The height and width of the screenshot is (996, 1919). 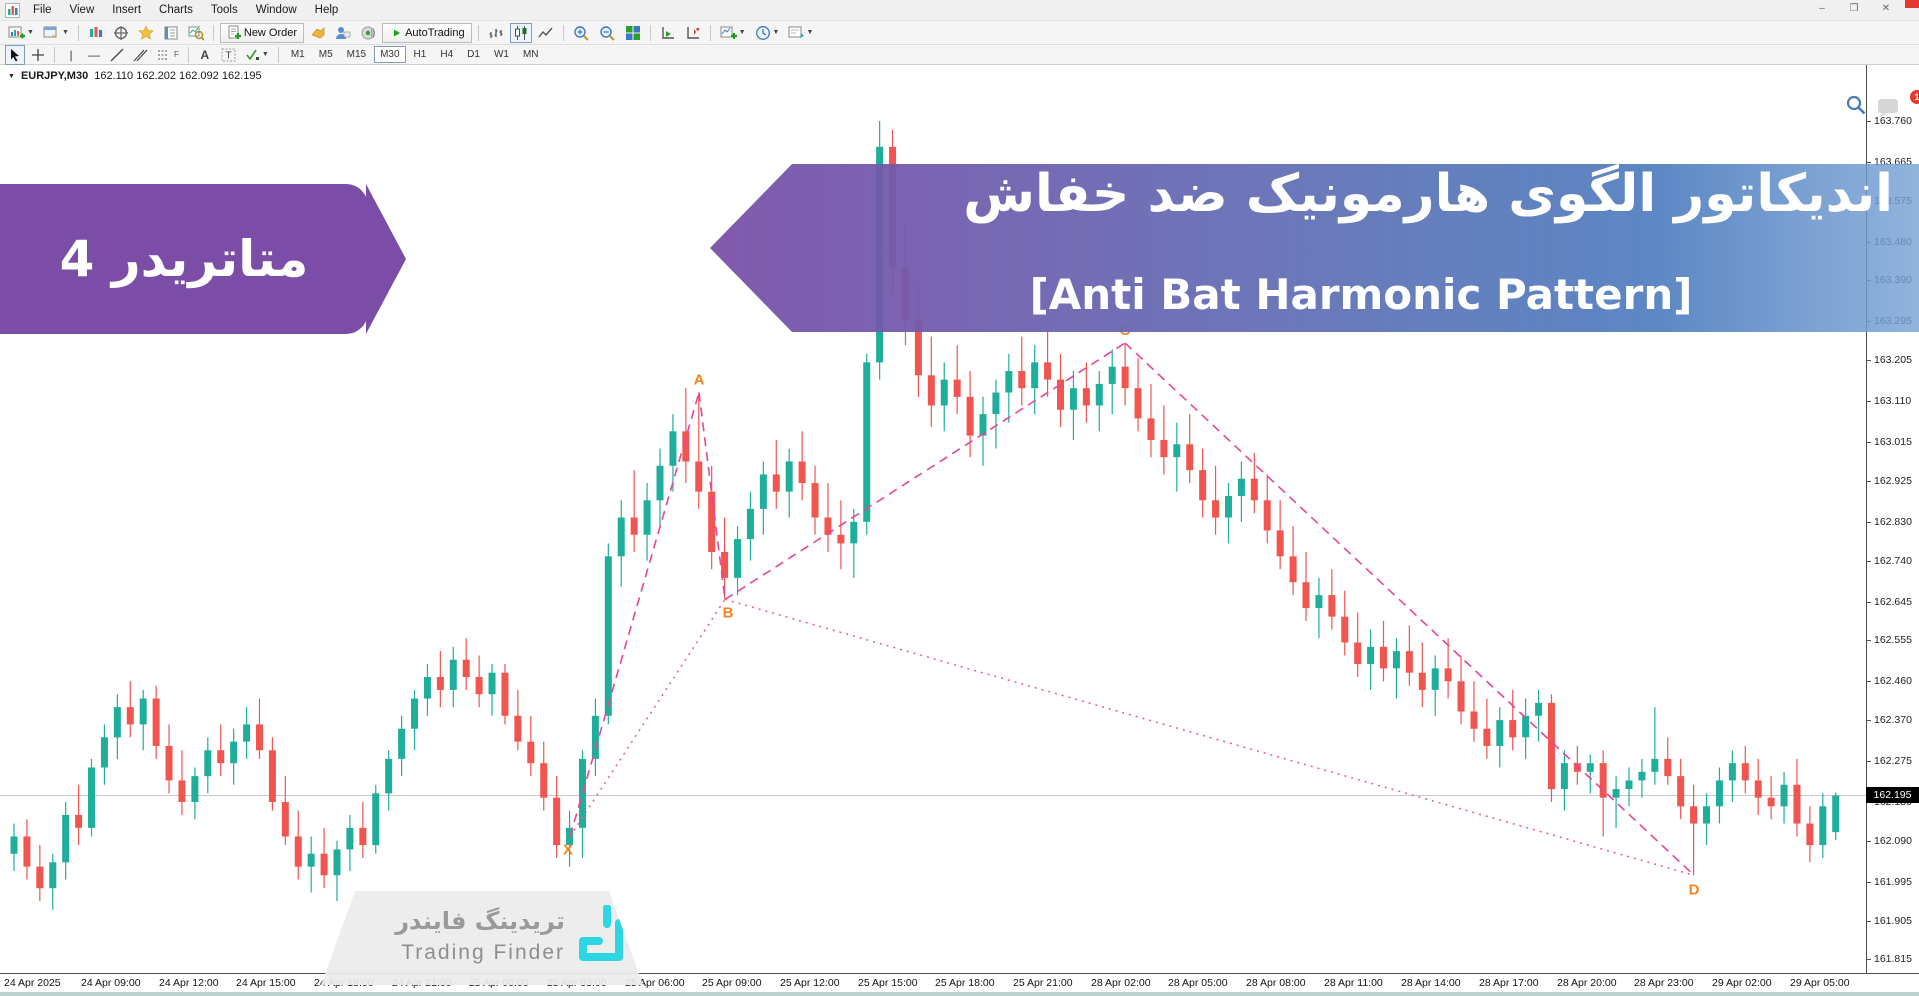 What do you see at coordinates (56, 33) in the screenshot?
I see `profiles-button: ▼` at bounding box center [56, 33].